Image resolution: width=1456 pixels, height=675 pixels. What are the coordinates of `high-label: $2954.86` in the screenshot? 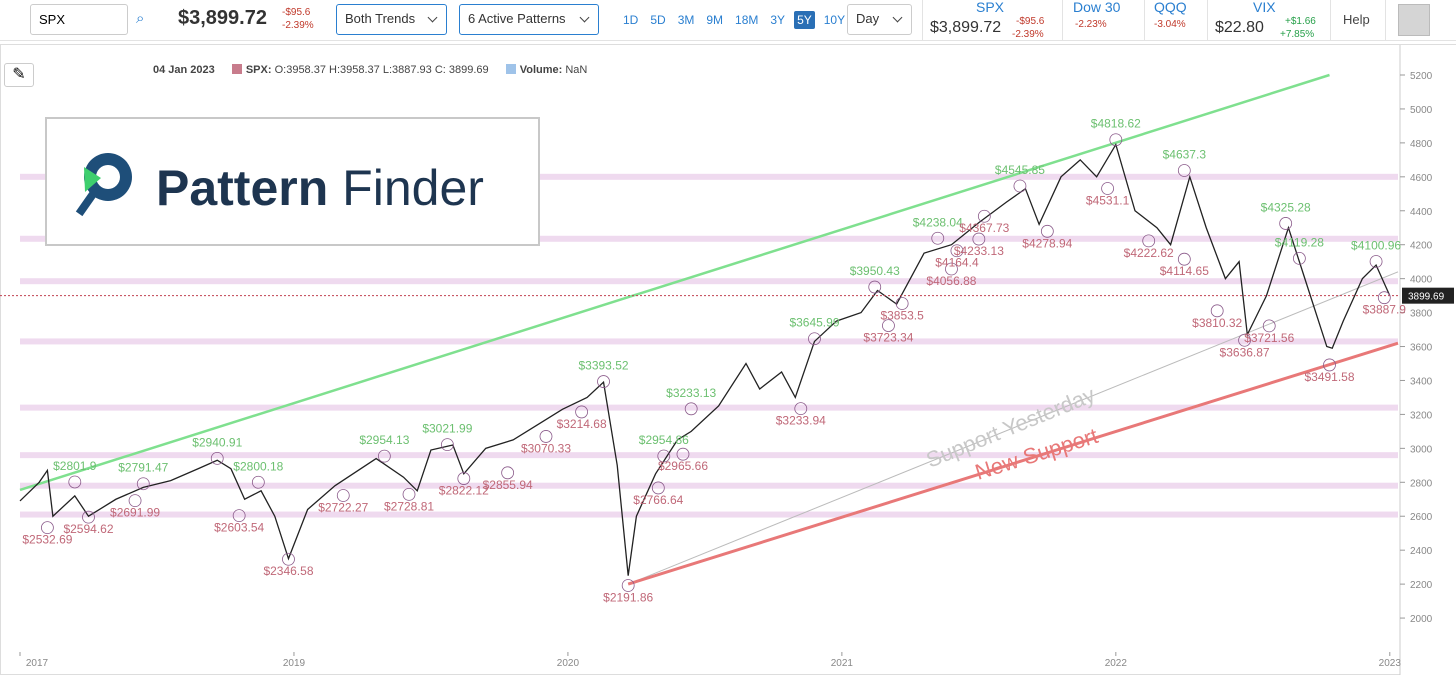 It's located at (664, 440).